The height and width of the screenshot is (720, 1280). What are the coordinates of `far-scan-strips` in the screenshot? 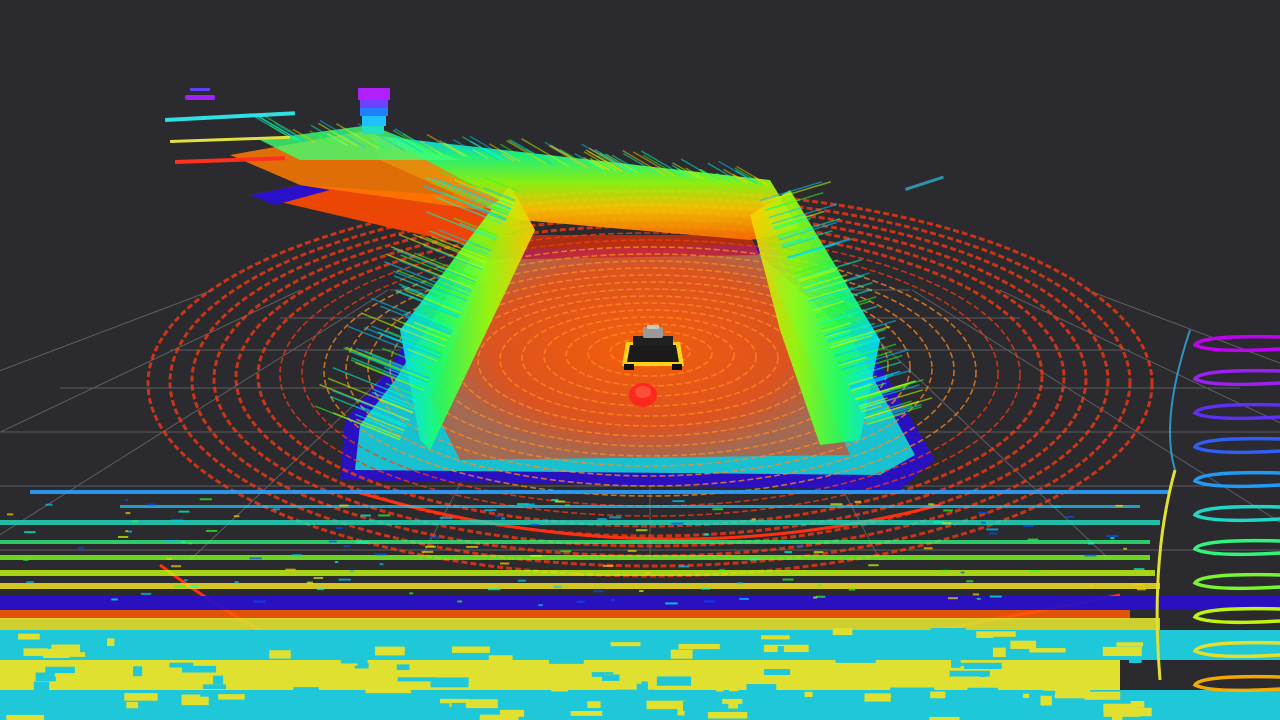 It's located at (554, 139).